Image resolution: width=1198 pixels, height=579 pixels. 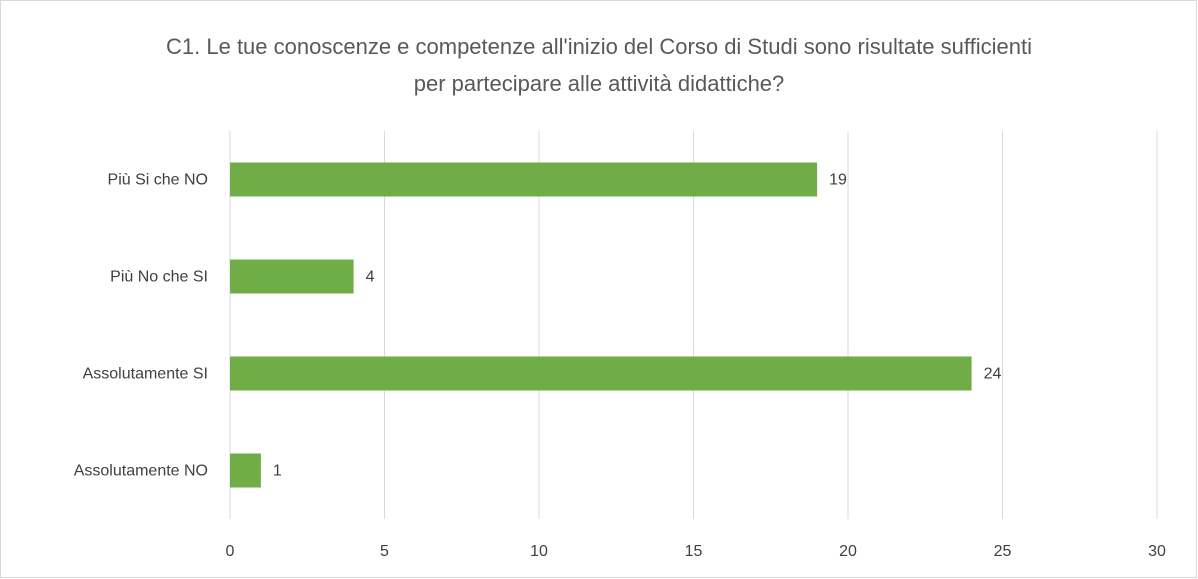 What do you see at coordinates (141, 471) in the screenshot?
I see `y-tick-label: Assolutamente NO` at bounding box center [141, 471].